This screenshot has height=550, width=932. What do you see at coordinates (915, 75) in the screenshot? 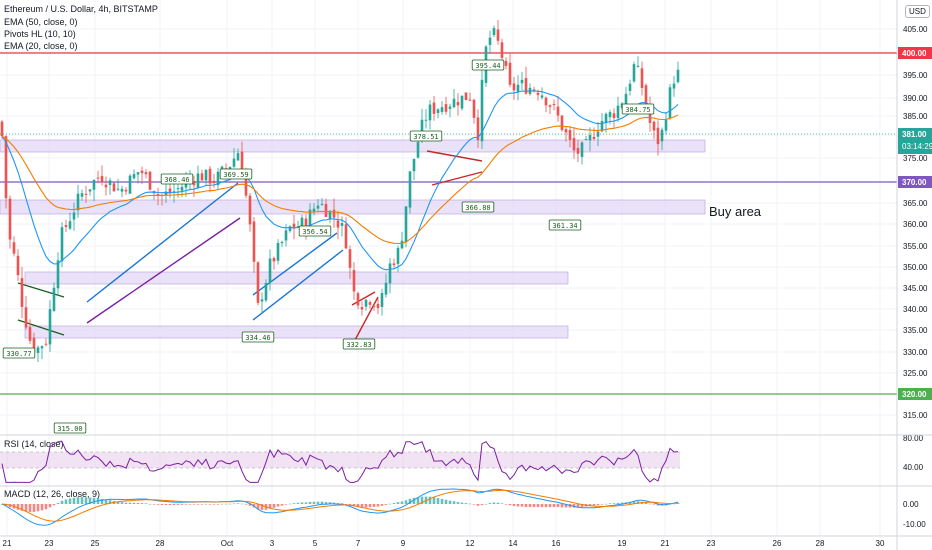
I see `price-tick-label: 395.00` at bounding box center [915, 75].